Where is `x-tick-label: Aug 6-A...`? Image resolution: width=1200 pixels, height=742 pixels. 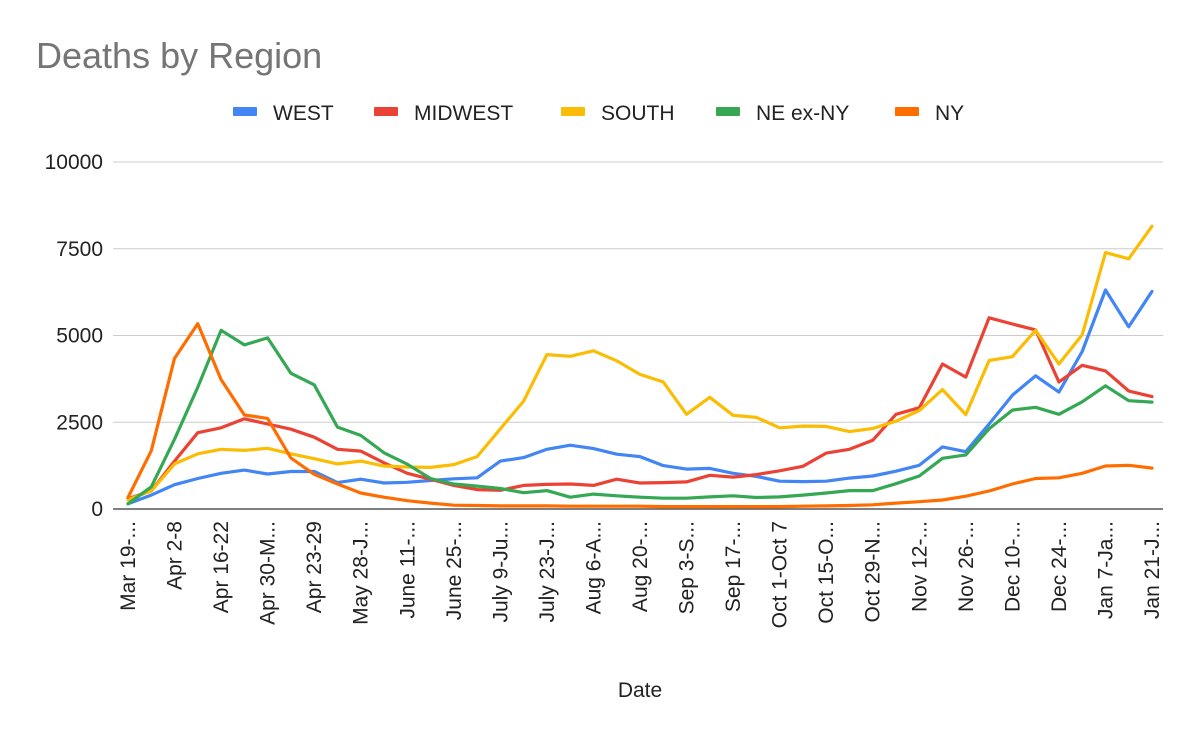 x-tick-label: Aug 6-A... is located at coordinates (593, 567).